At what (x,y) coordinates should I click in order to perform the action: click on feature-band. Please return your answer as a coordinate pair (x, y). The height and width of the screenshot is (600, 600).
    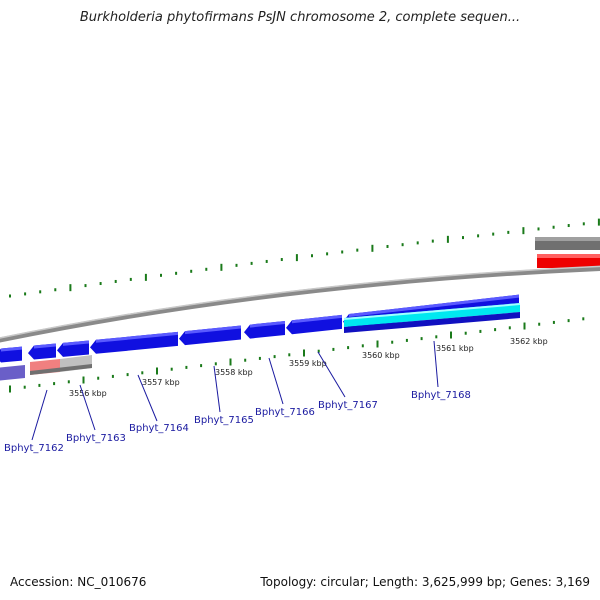
    Looking at the image, I should click on (432, 318).